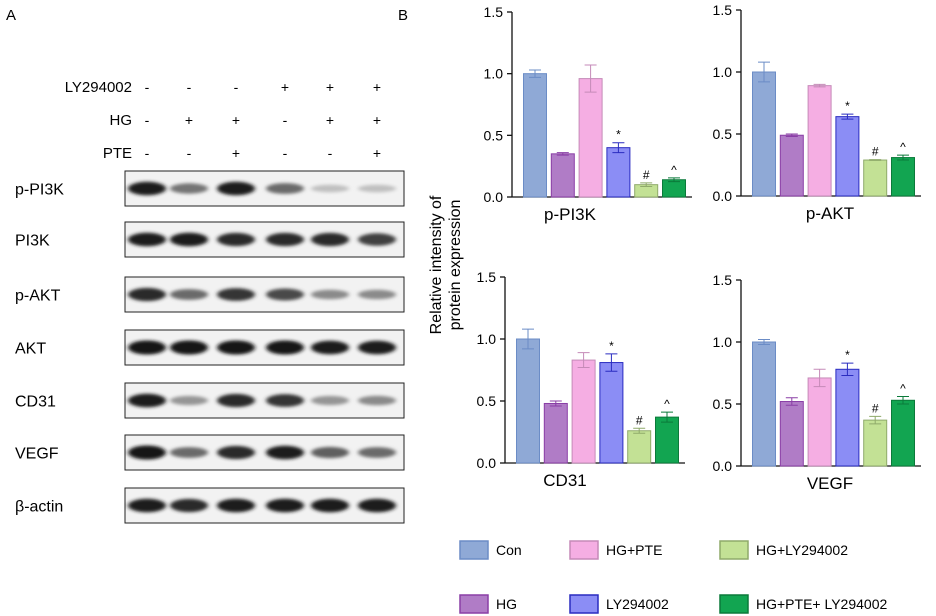 This screenshot has height=616, width=936. I want to click on condition-label: PTE, so click(117, 153).